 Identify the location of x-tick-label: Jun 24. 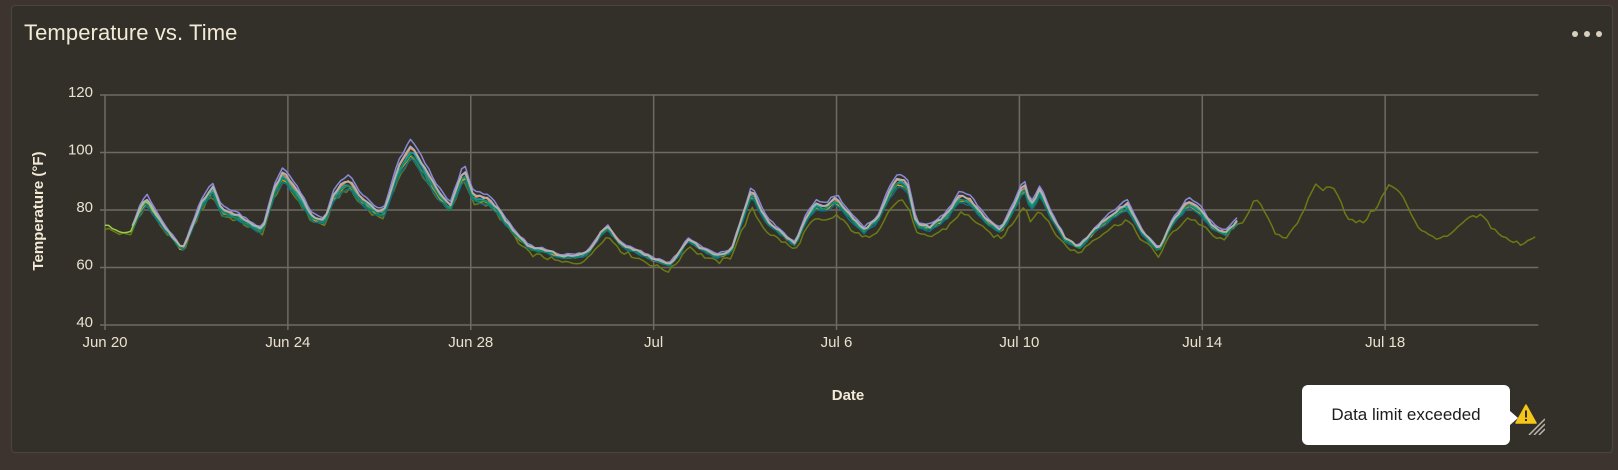
(287, 342).